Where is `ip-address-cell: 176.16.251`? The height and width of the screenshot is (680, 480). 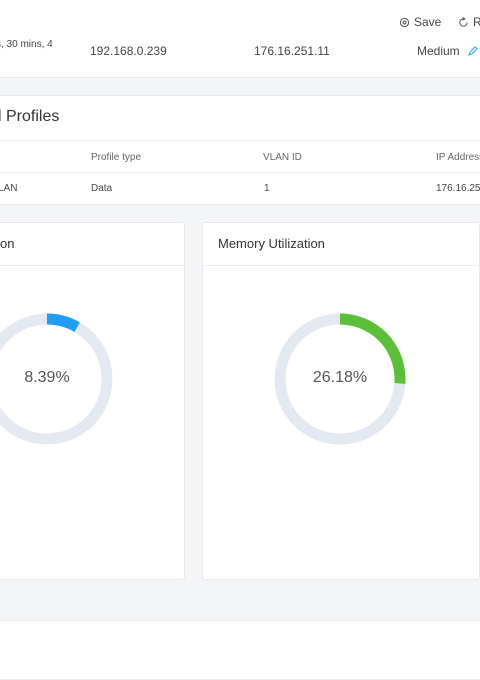 ip-address-cell: 176.16.251 is located at coordinates (458, 188).